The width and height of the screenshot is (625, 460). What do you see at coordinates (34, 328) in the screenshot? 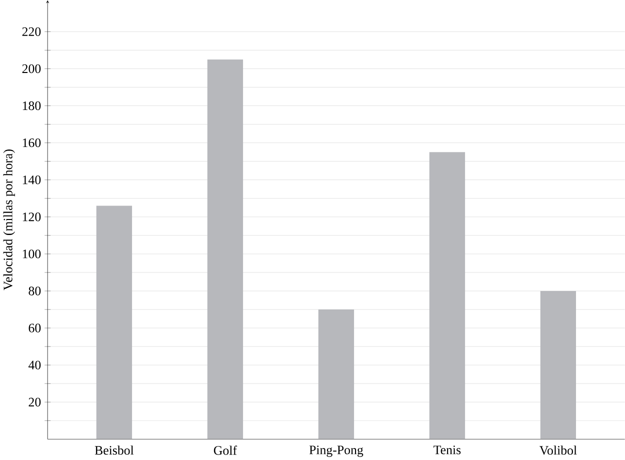
I see `y-tick-label: 60` at bounding box center [34, 328].